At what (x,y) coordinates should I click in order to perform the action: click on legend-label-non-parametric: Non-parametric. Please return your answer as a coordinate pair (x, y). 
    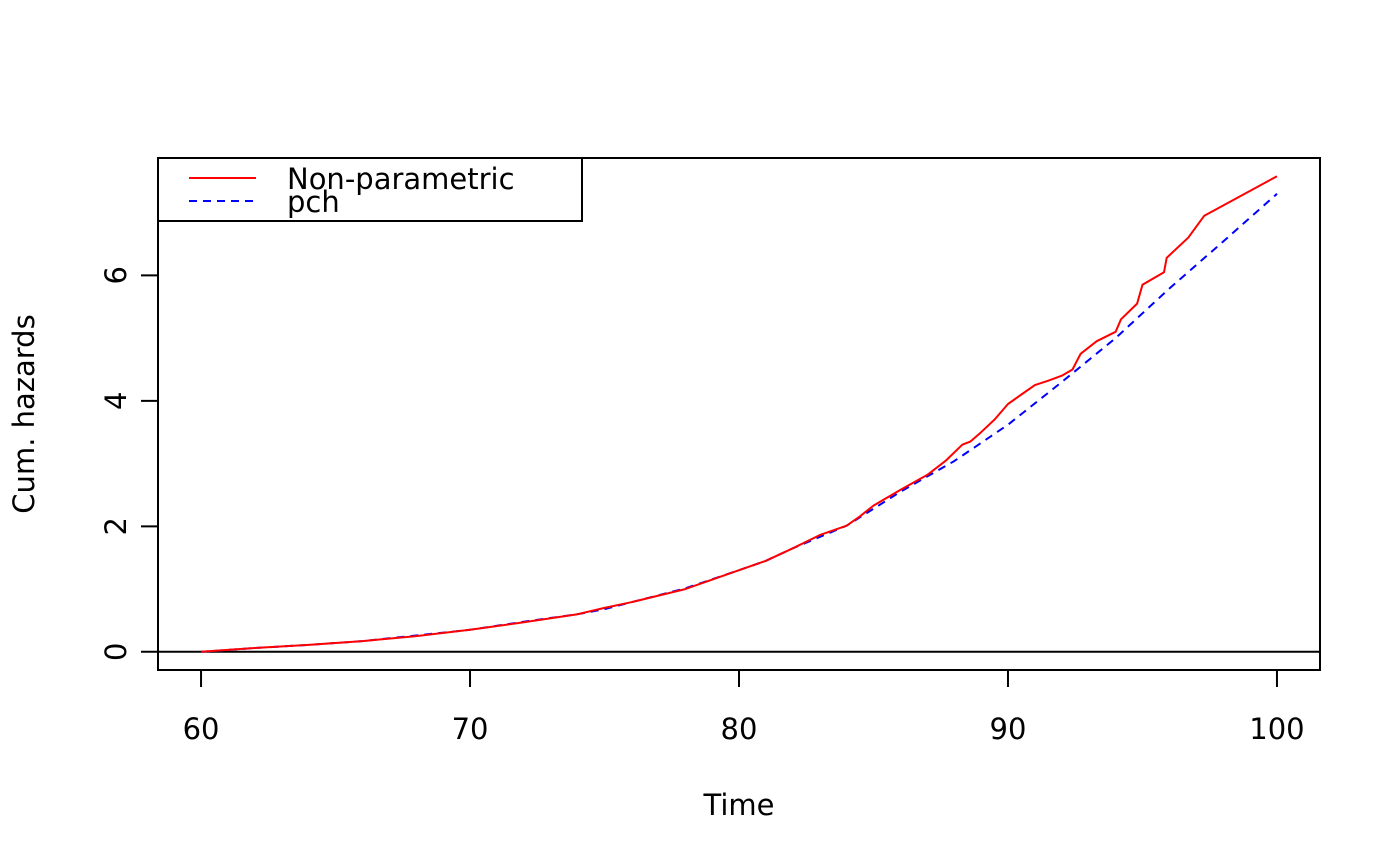
    Looking at the image, I should click on (401, 179).